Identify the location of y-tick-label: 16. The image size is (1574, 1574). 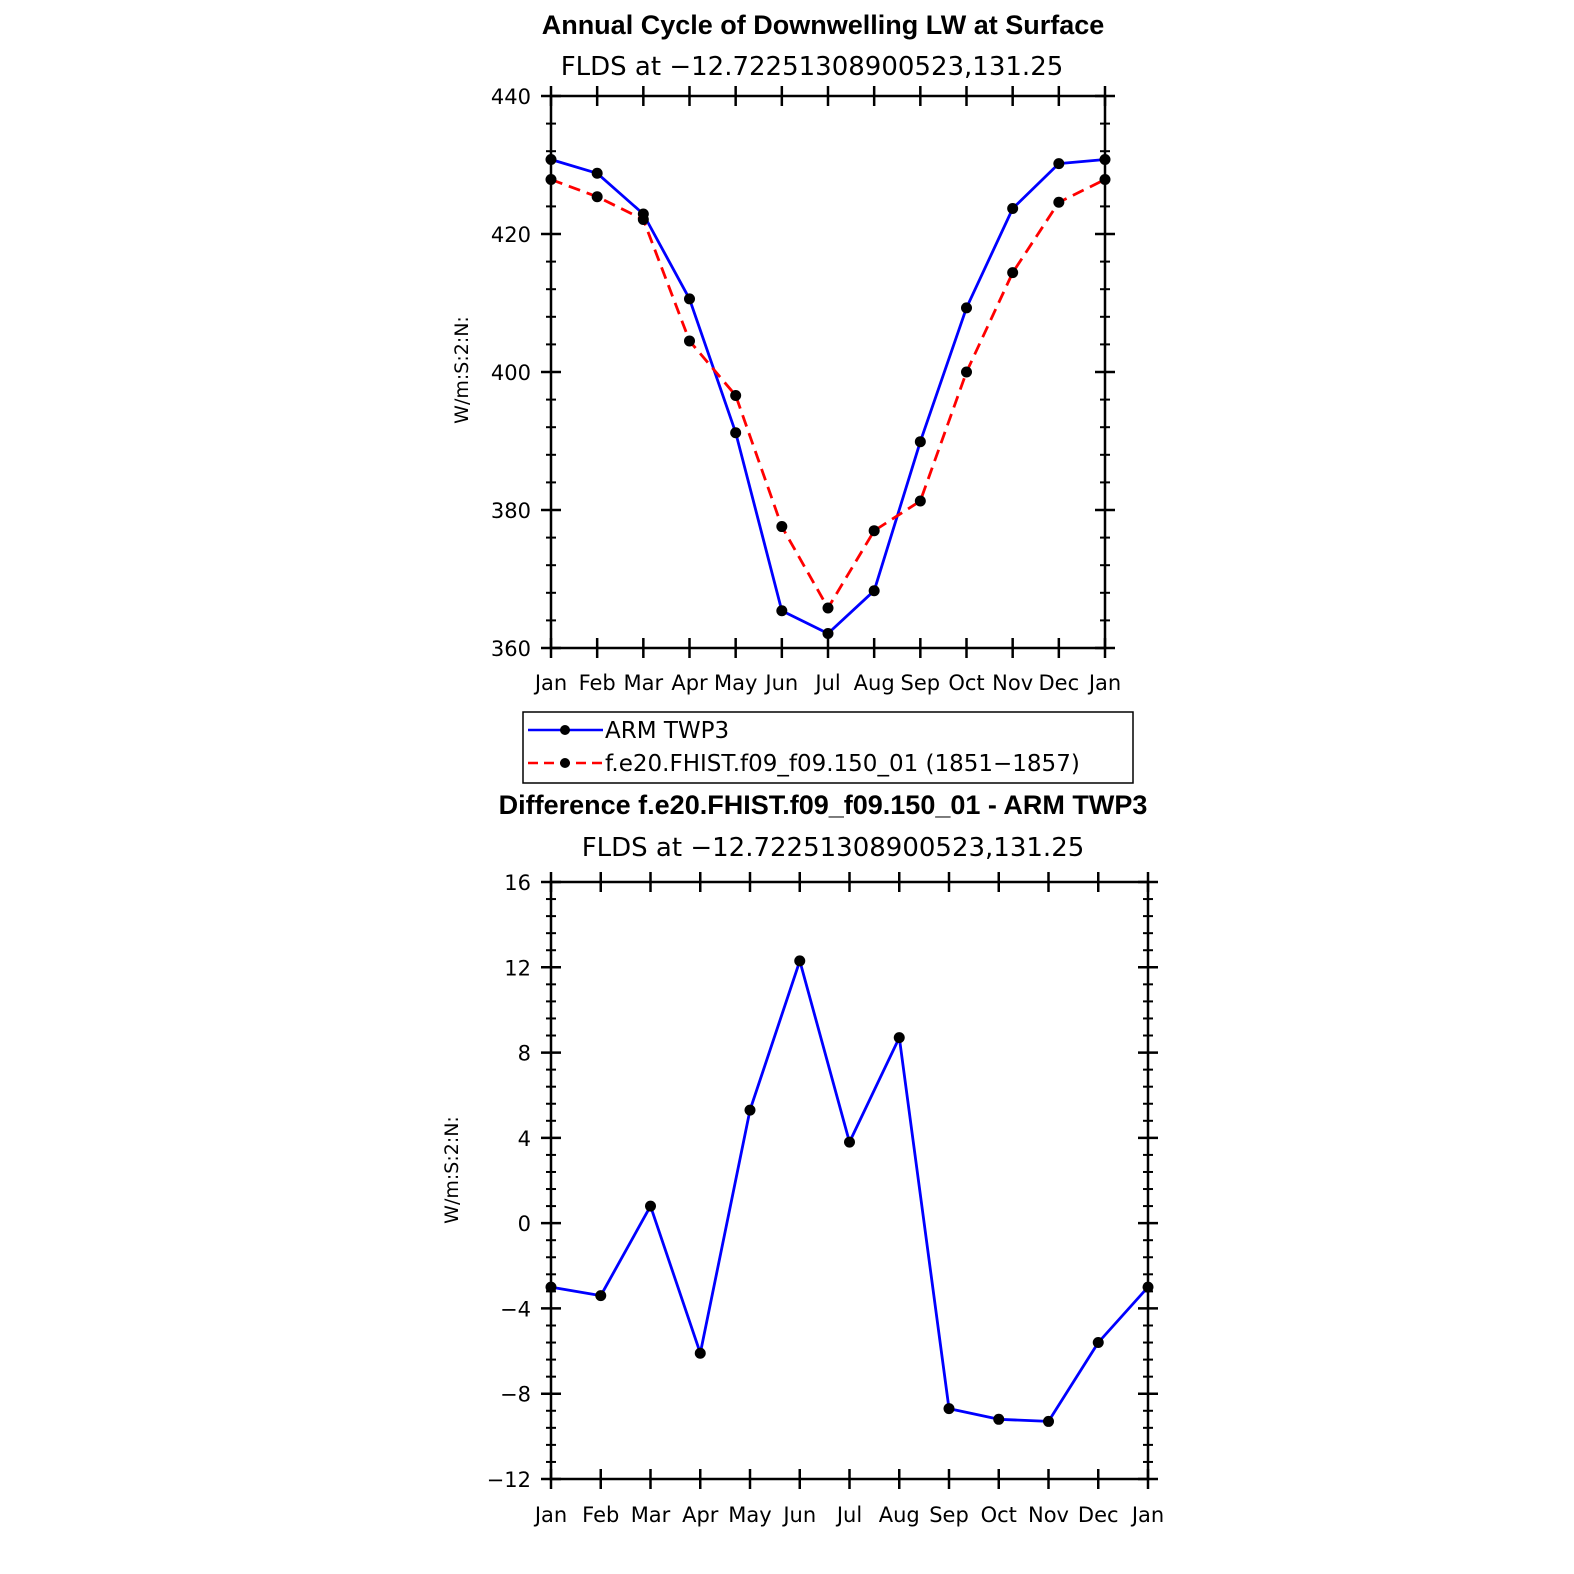
(517, 883).